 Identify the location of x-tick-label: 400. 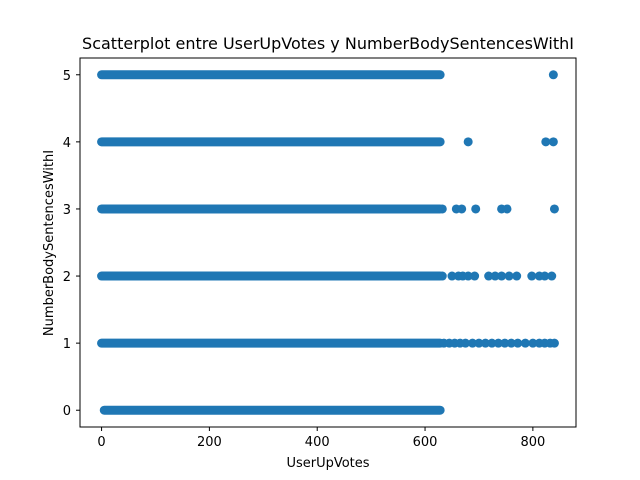
(317, 442).